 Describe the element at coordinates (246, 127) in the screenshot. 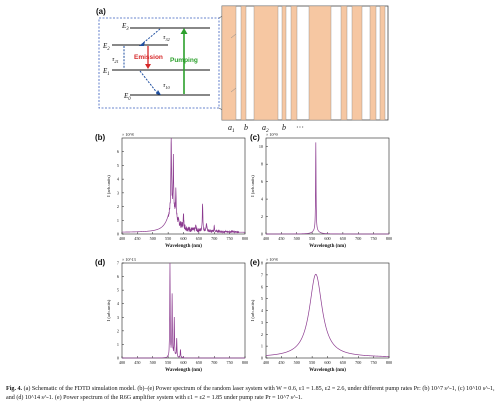

I see `layer-label-1: b` at that location.